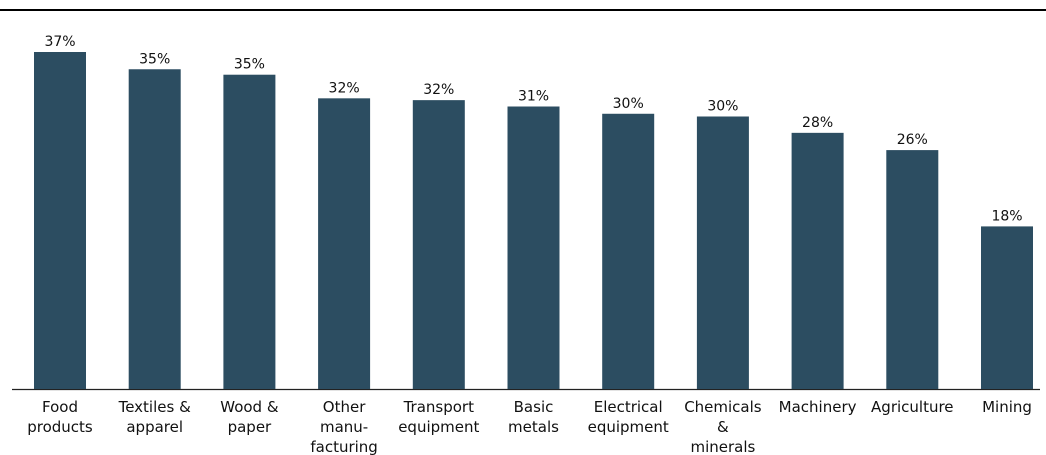  What do you see at coordinates (438, 417) in the screenshot?
I see `x-tick-label: Transport equipment` at bounding box center [438, 417].